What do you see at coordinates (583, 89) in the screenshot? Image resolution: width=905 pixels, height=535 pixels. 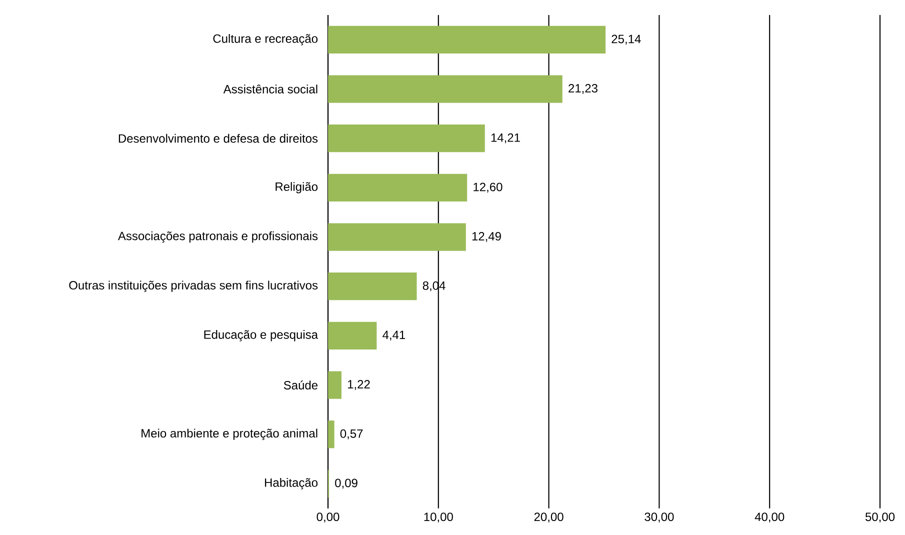 I see `data-label: 21,23` at bounding box center [583, 89].